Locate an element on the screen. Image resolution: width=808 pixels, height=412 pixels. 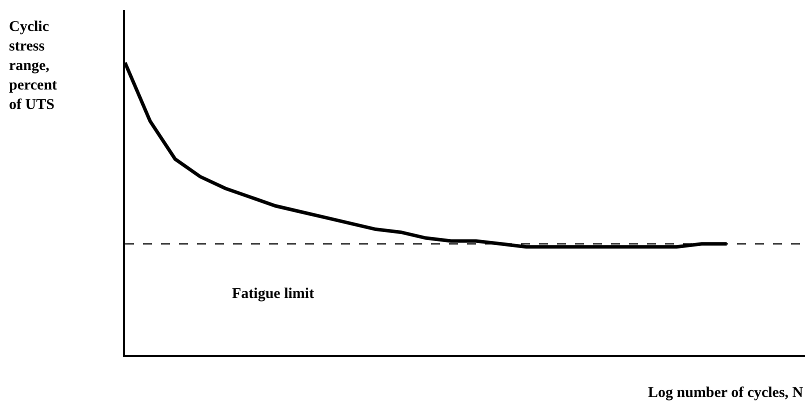
x-axis-title: Log number of cycles, N is located at coordinates (726, 393).